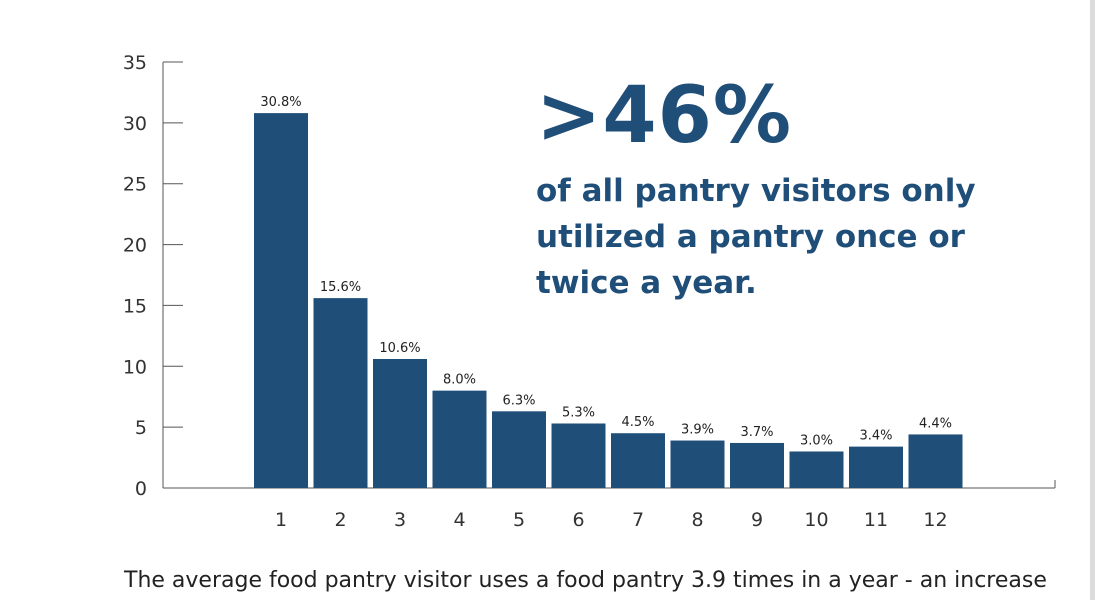 The width and height of the screenshot is (1095, 600). What do you see at coordinates (664, 116) in the screenshot?
I see `callout-headline: >46%` at bounding box center [664, 116].